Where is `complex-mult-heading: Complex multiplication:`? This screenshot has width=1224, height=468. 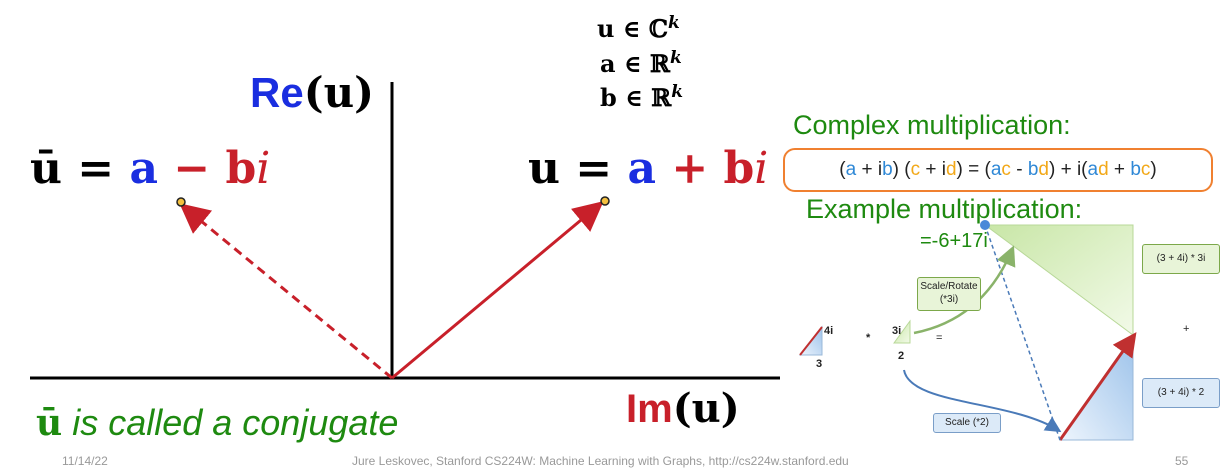 complex-mult-heading: Complex multiplication: is located at coordinates (932, 125).